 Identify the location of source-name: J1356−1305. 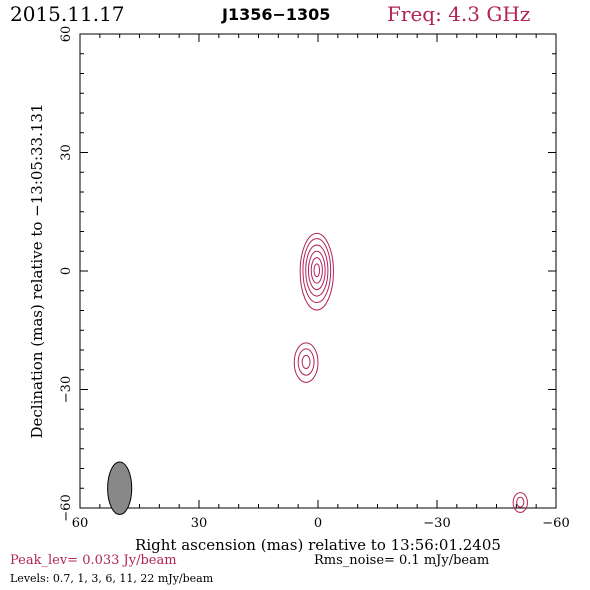
(276, 14).